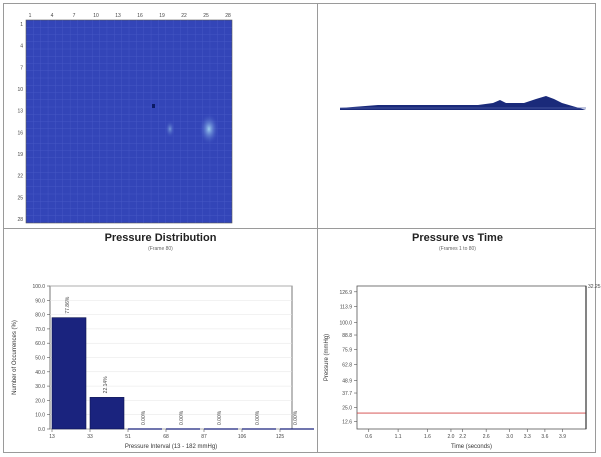  What do you see at coordinates (40, 401) in the screenshot?
I see `y-tick-label: 20.0` at bounding box center [40, 401].